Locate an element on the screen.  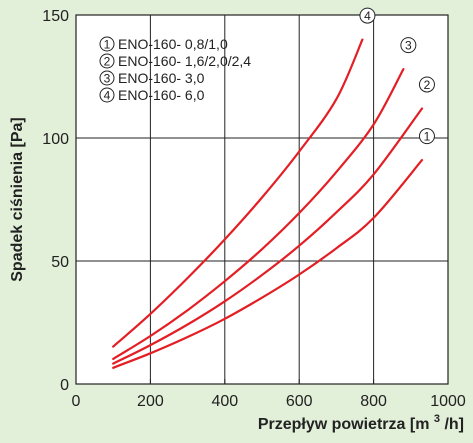
x-tick-label: 0 is located at coordinates (76, 401).